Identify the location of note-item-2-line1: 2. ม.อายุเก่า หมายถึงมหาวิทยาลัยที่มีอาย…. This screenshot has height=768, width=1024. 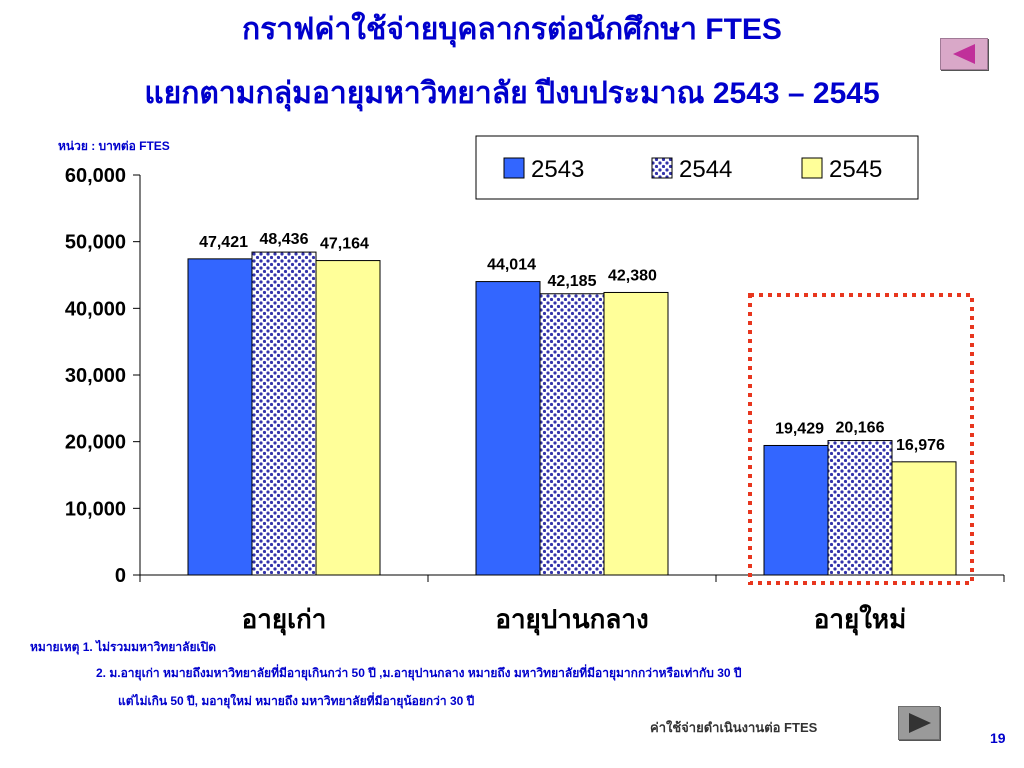
(419, 673).